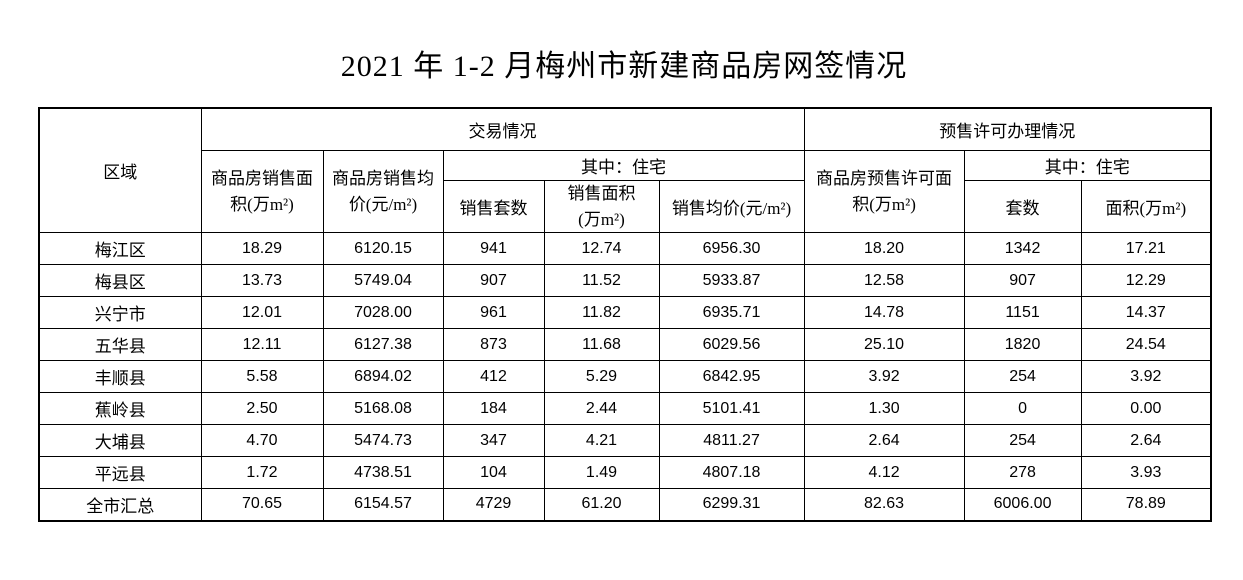  What do you see at coordinates (1007, 129) in the screenshot?
I see `header-group-presale: 预售许可办理情况` at bounding box center [1007, 129].